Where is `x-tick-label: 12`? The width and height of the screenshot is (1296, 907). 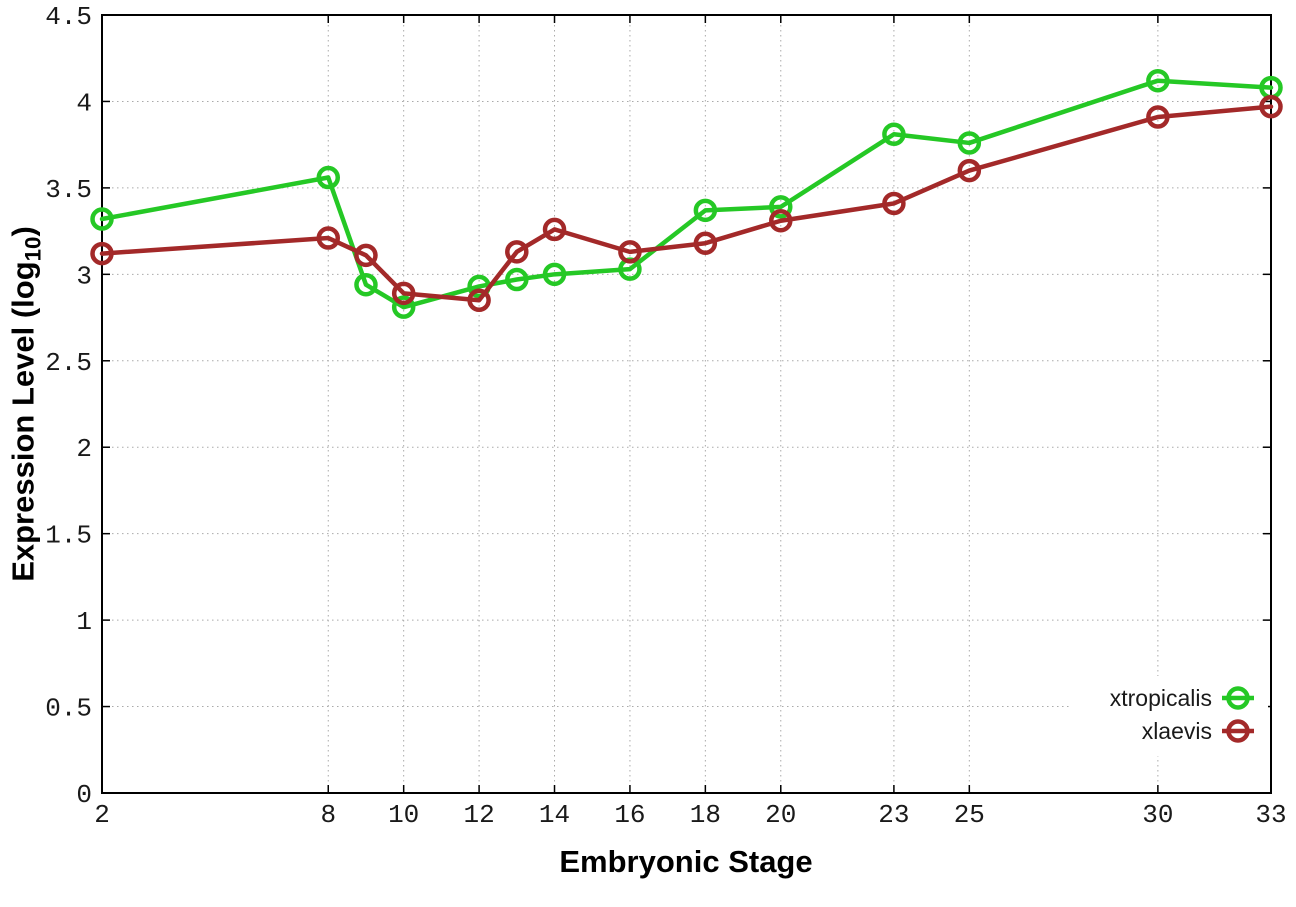
x-tick-label: 12 is located at coordinates (478, 815).